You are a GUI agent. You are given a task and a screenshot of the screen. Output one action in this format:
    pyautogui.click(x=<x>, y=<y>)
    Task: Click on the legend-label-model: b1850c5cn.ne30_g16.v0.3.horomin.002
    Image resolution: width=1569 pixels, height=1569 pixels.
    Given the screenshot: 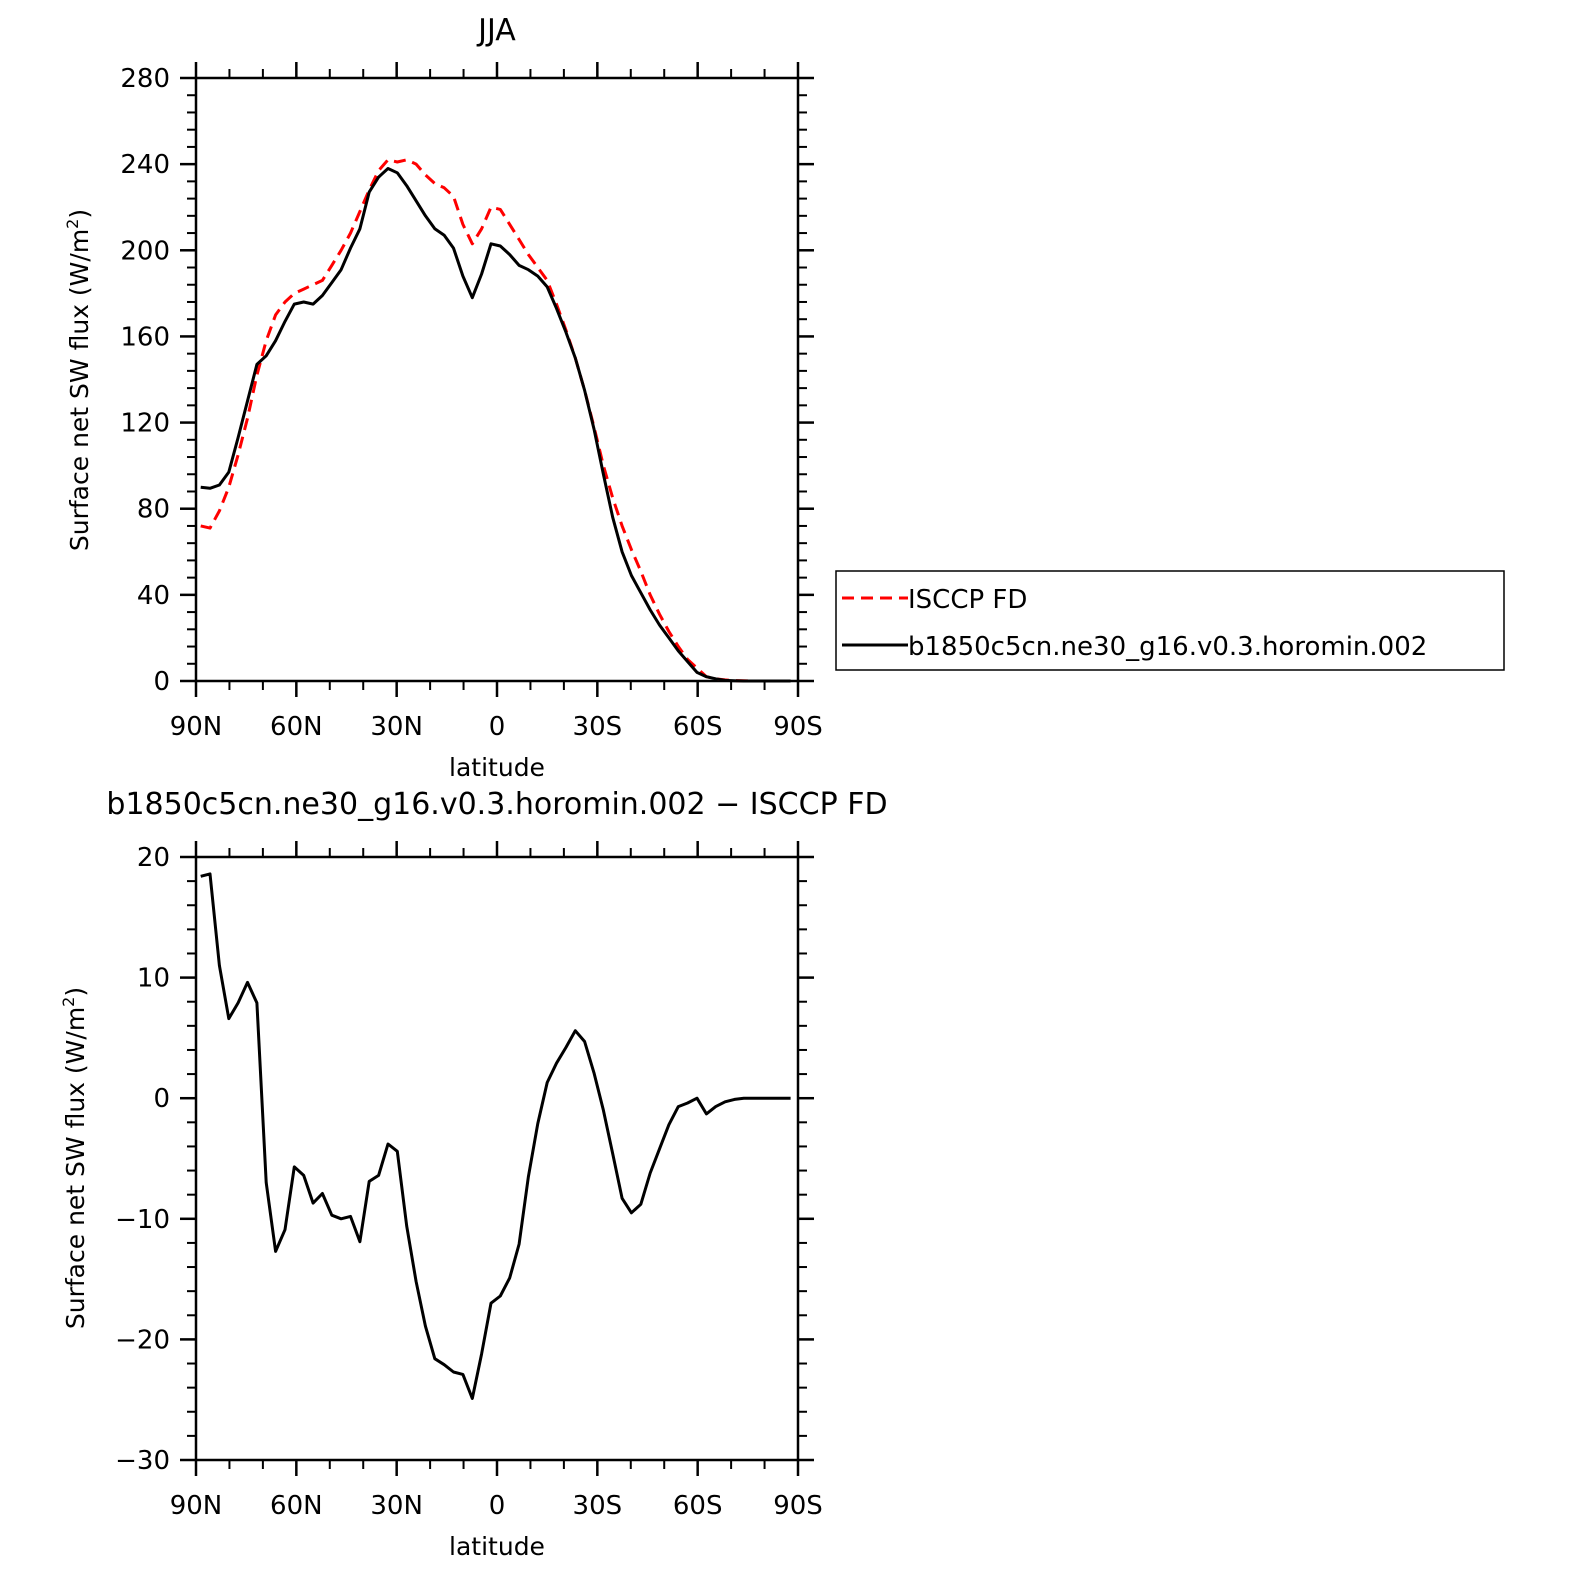 What is the action you would take?
    pyautogui.click(x=1167, y=647)
    